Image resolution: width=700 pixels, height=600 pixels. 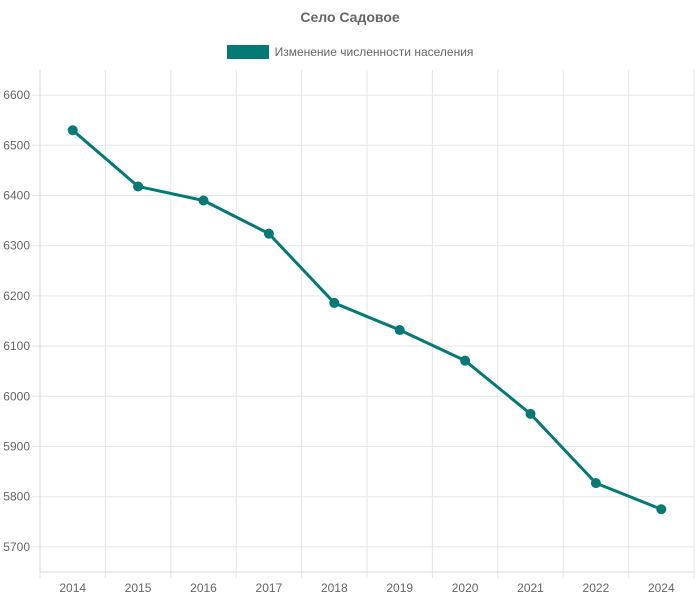 I want to click on x-tick-label: 2019, so click(x=399, y=588).